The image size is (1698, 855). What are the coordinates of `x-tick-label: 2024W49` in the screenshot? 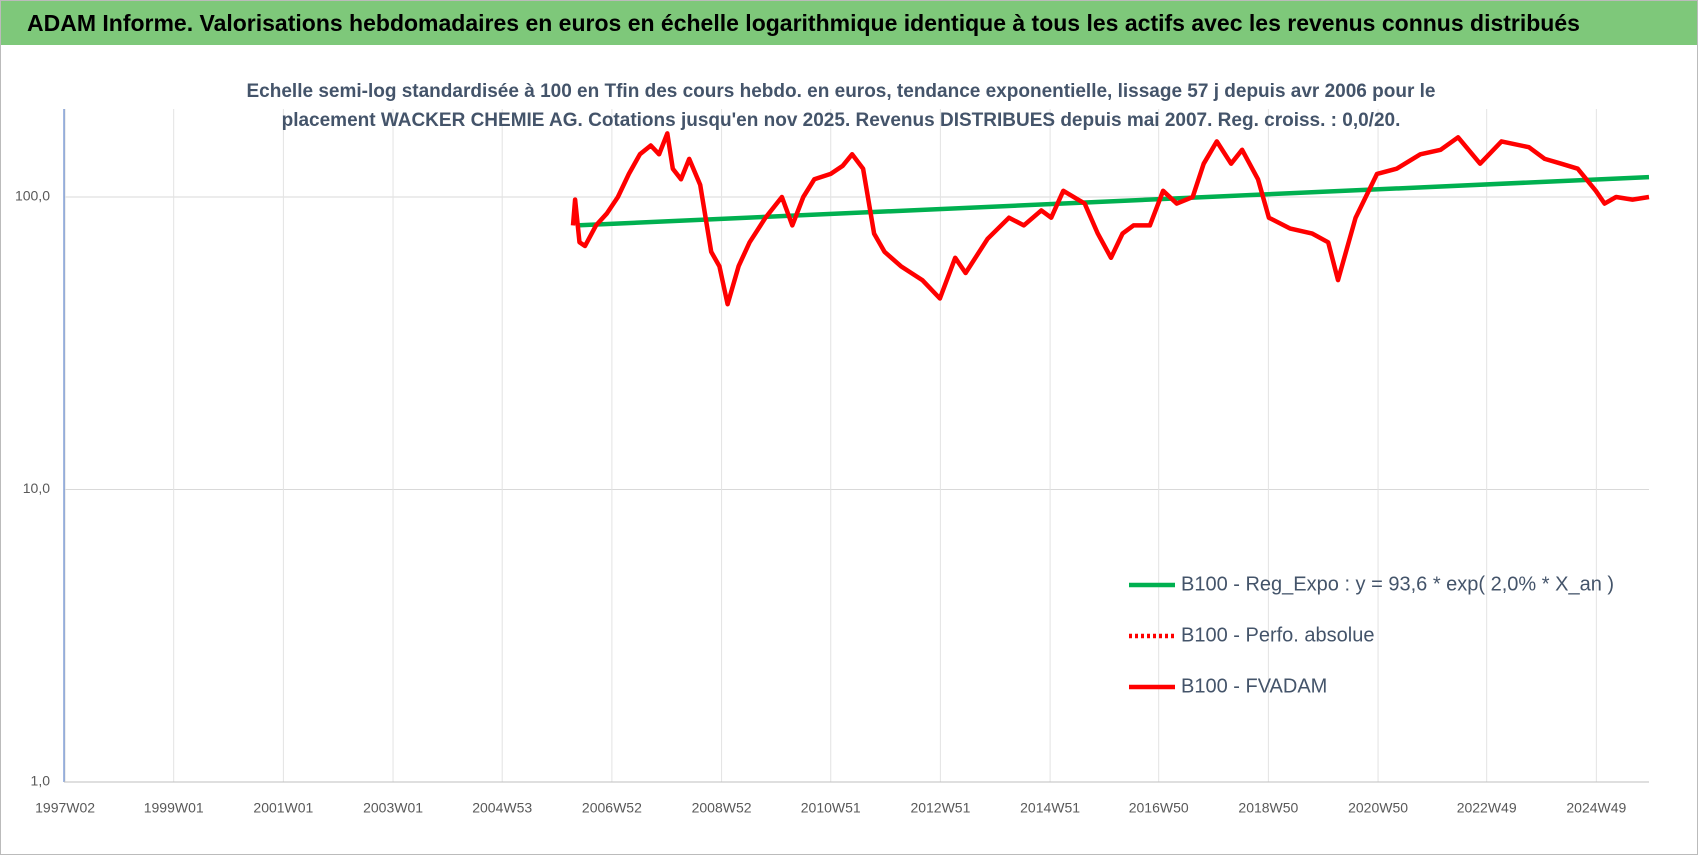 It's located at (1596, 808).